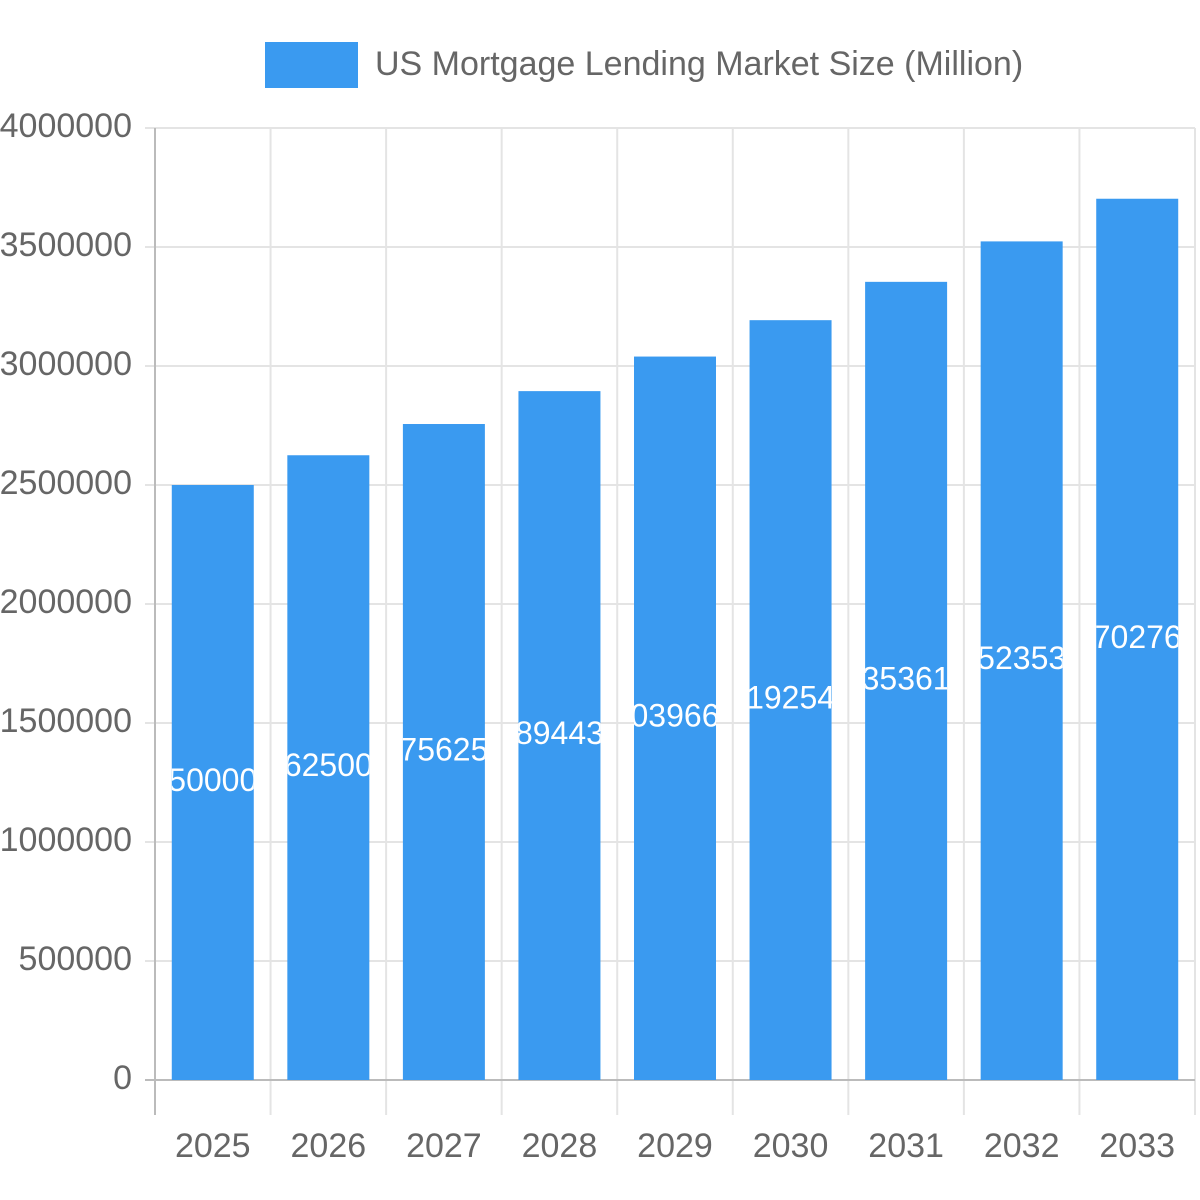  I want to click on value-label: 3702760, so click(1137, 637).